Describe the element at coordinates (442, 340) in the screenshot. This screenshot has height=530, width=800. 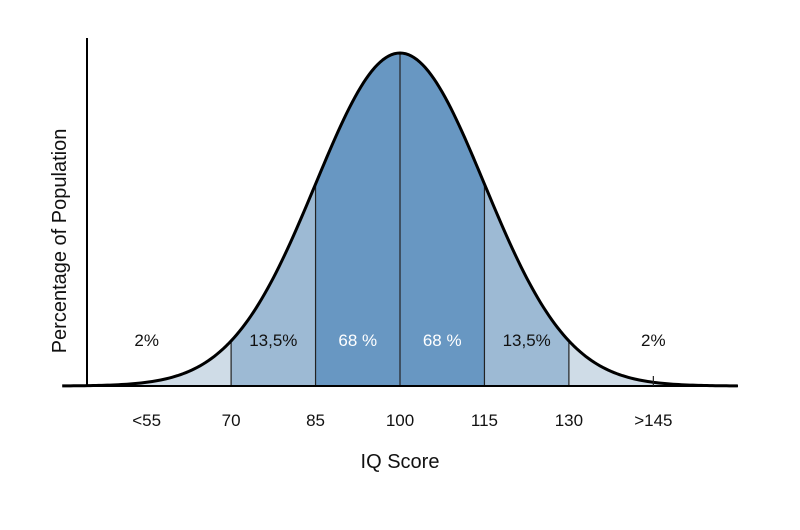
I see `region-label-4: 68 %` at that location.